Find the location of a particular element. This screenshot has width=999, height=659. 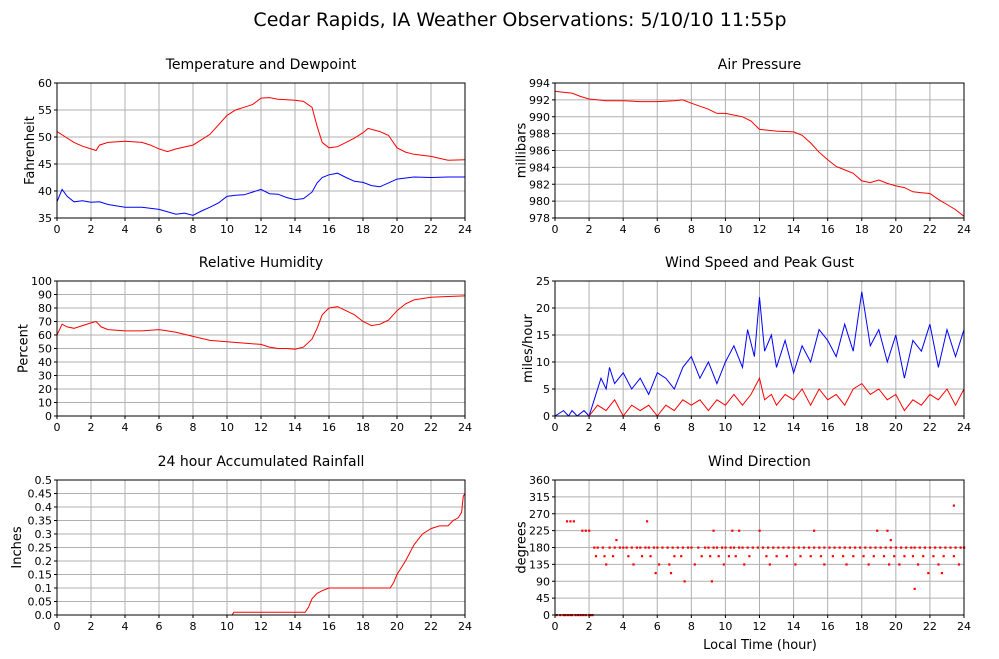

panel-title: Temperature and Dewpoint is located at coordinates (261, 65).